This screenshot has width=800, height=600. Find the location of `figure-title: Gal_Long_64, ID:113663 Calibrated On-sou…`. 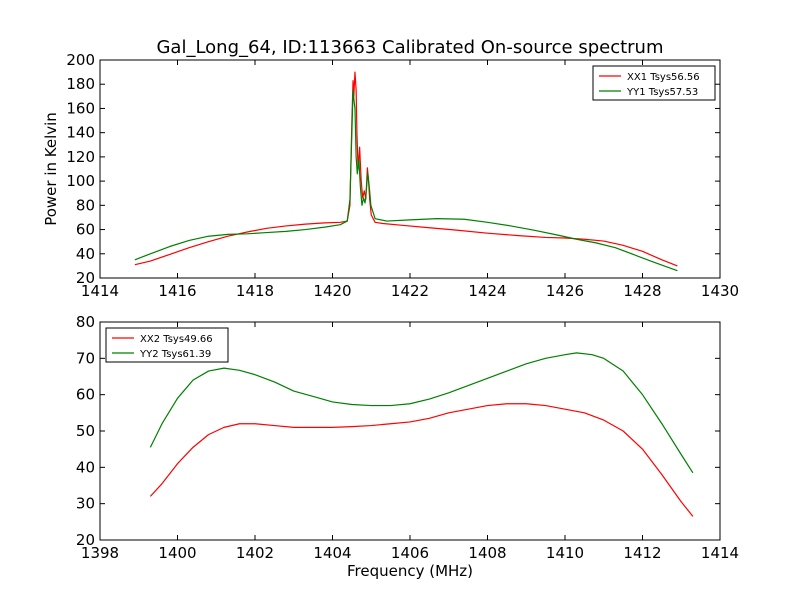

figure-title: Gal_Long_64, ID:113663 Calibrated On-sou… is located at coordinates (409, 47).